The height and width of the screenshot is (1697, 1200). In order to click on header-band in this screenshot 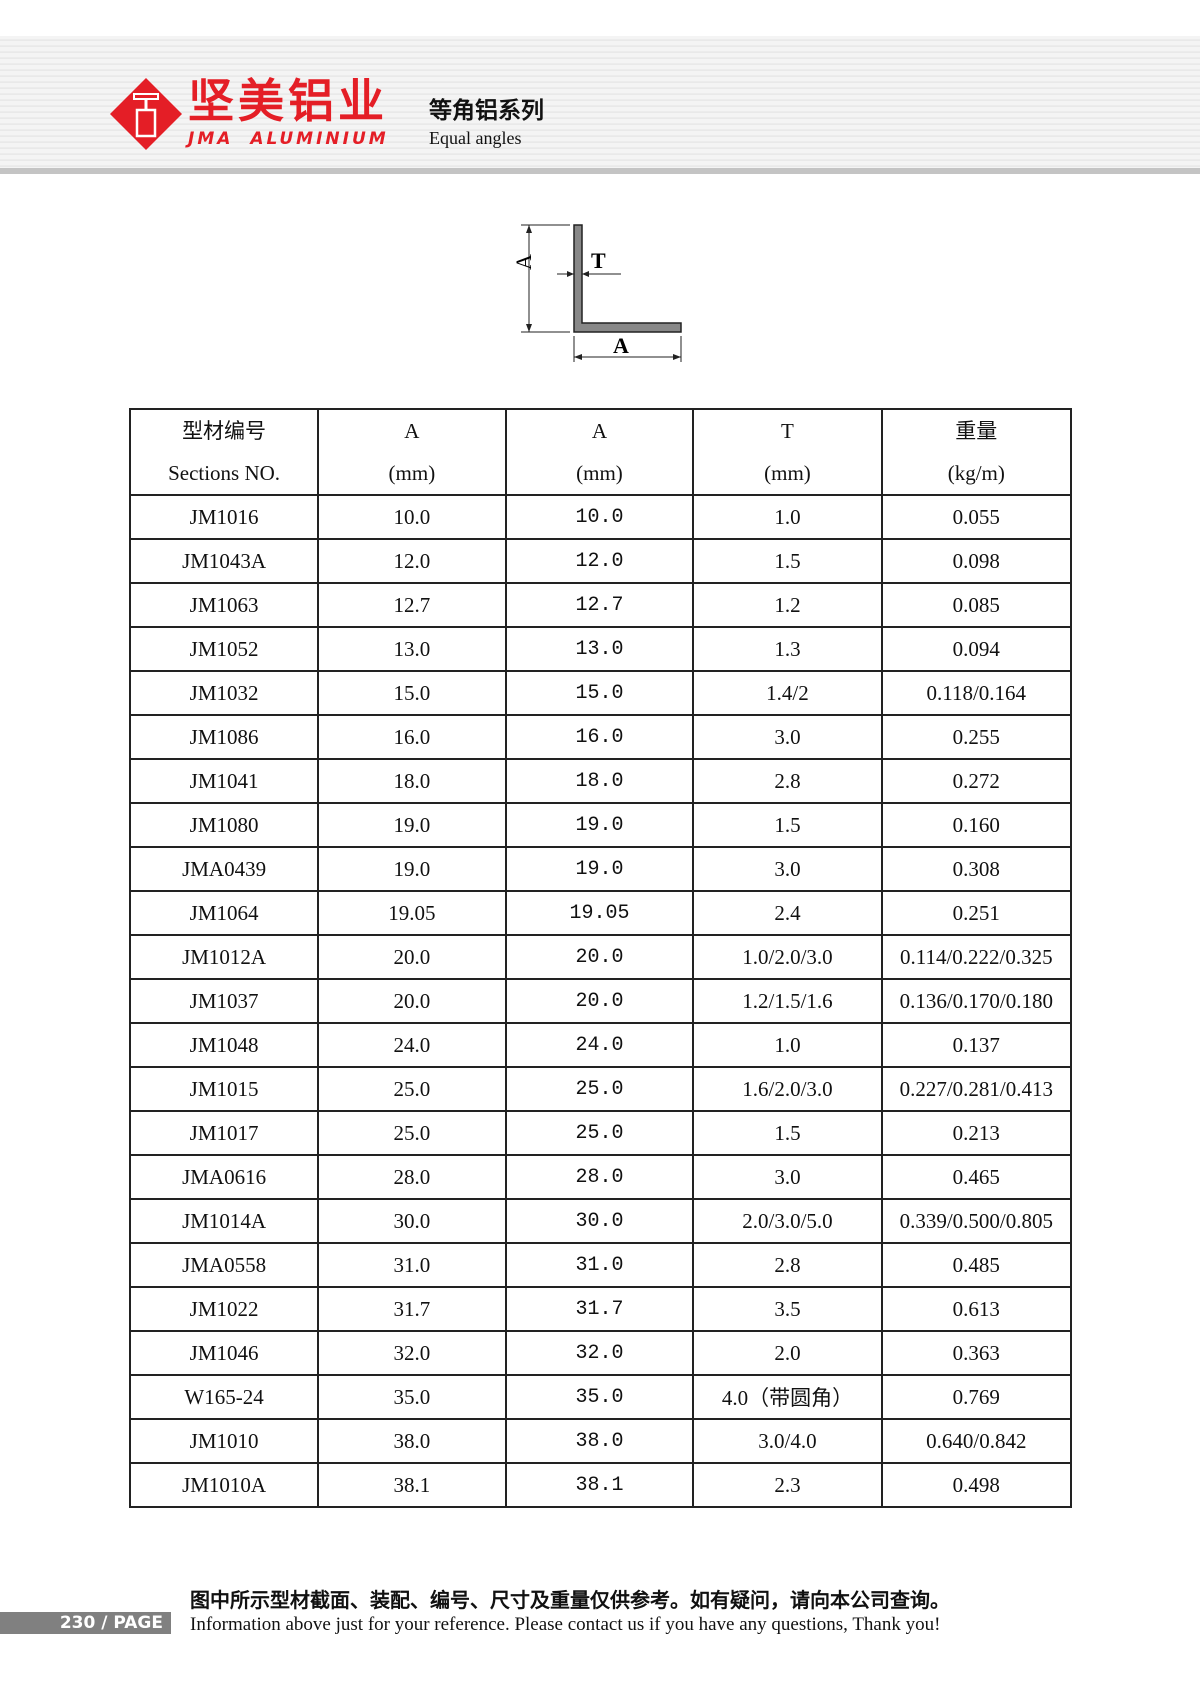, I will do `click(600, 103)`.